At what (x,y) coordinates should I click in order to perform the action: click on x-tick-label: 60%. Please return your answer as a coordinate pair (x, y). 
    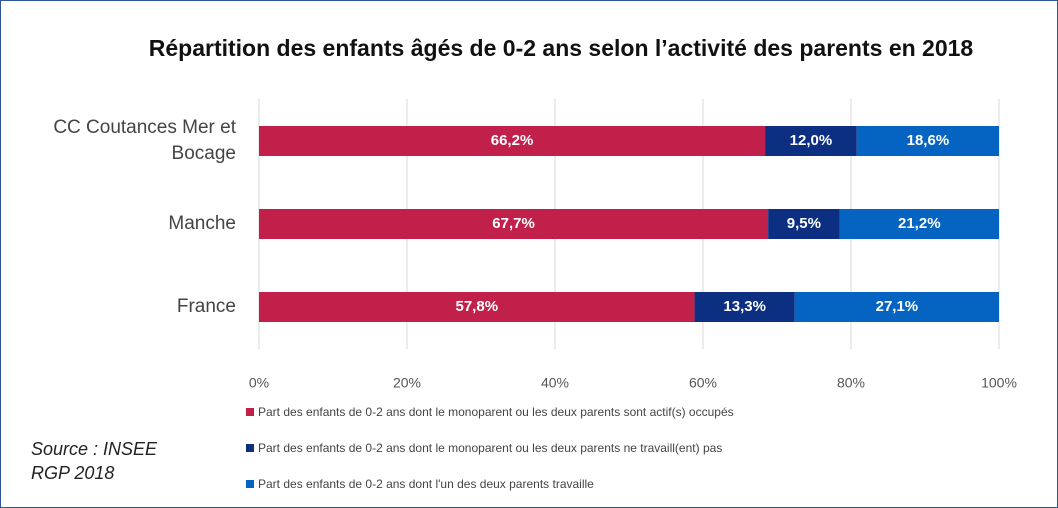
    Looking at the image, I should click on (703, 383).